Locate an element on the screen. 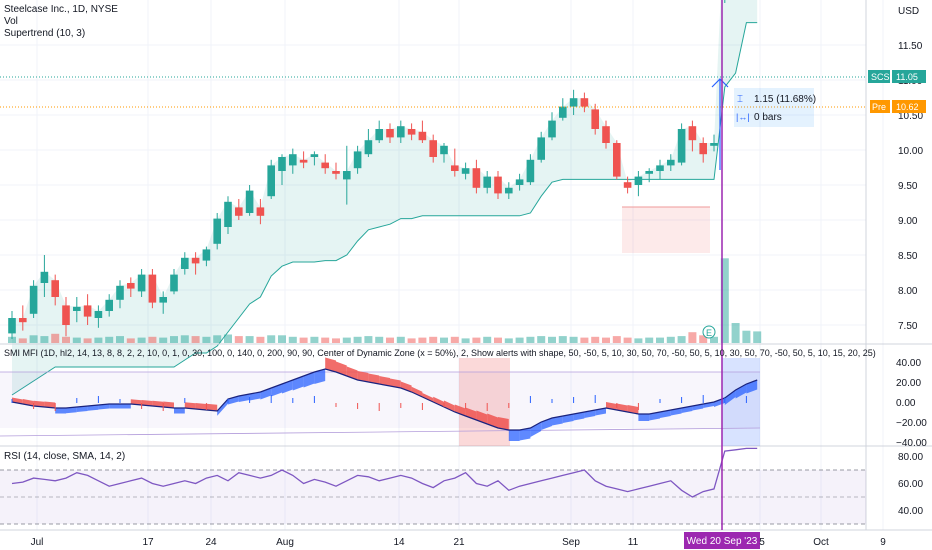 This screenshot has height=550, width=932. symbol-title: Steelcase Inc., 1D, NYSE is located at coordinates (61, 9).